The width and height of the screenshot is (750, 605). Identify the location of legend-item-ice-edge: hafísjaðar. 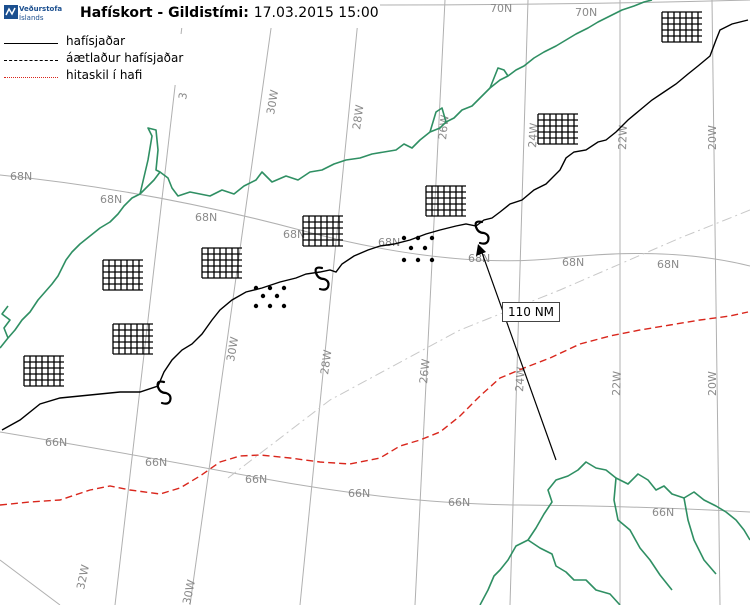
(115, 42).